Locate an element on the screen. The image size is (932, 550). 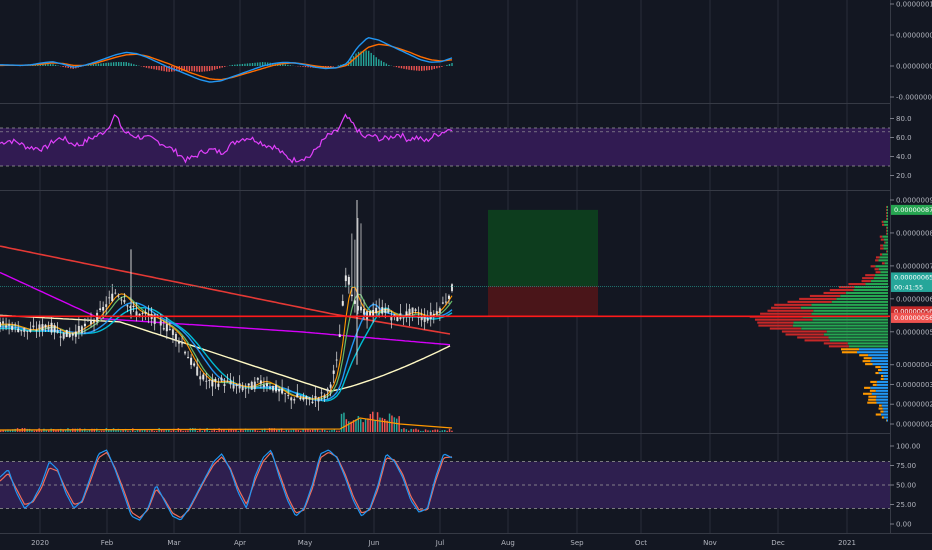
macd-tick-label: 0.00000005 is located at coordinates (914, 36).